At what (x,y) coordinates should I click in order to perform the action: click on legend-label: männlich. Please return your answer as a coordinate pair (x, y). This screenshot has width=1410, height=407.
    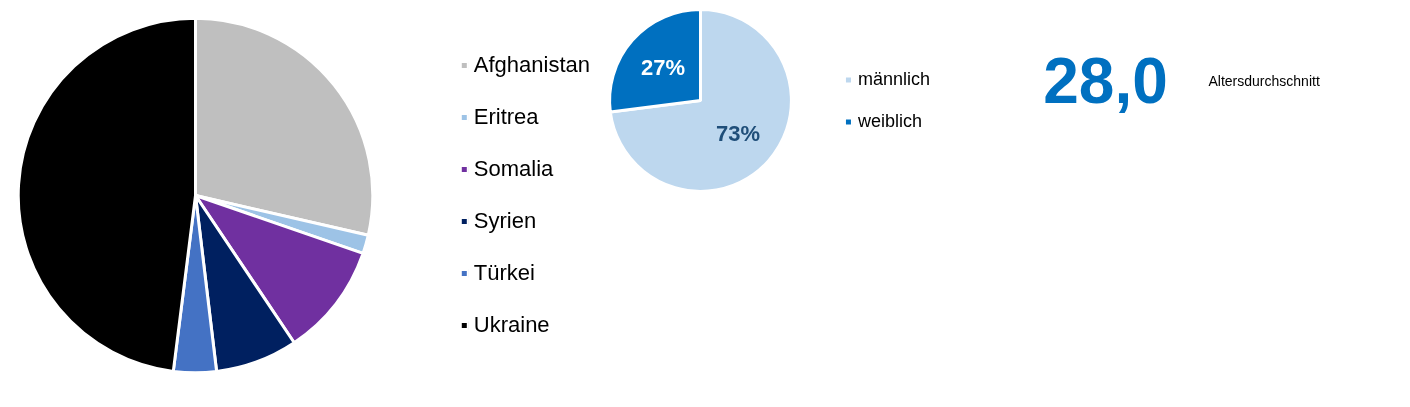
    Looking at the image, I should click on (893, 79).